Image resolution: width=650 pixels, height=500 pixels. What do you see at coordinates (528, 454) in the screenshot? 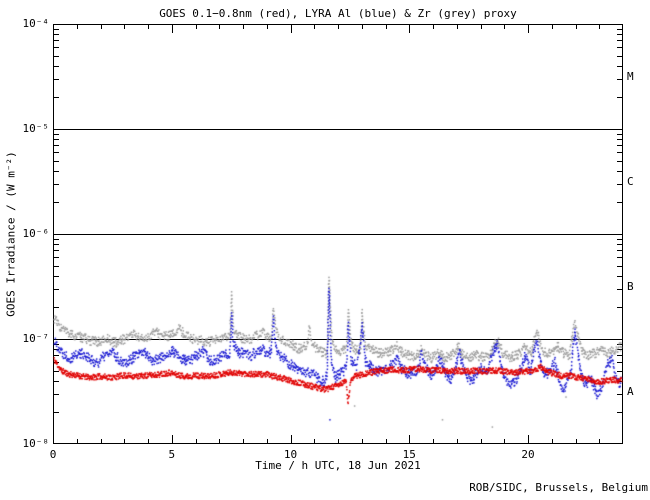
I see `x-tick-label: 20` at bounding box center [528, 454].